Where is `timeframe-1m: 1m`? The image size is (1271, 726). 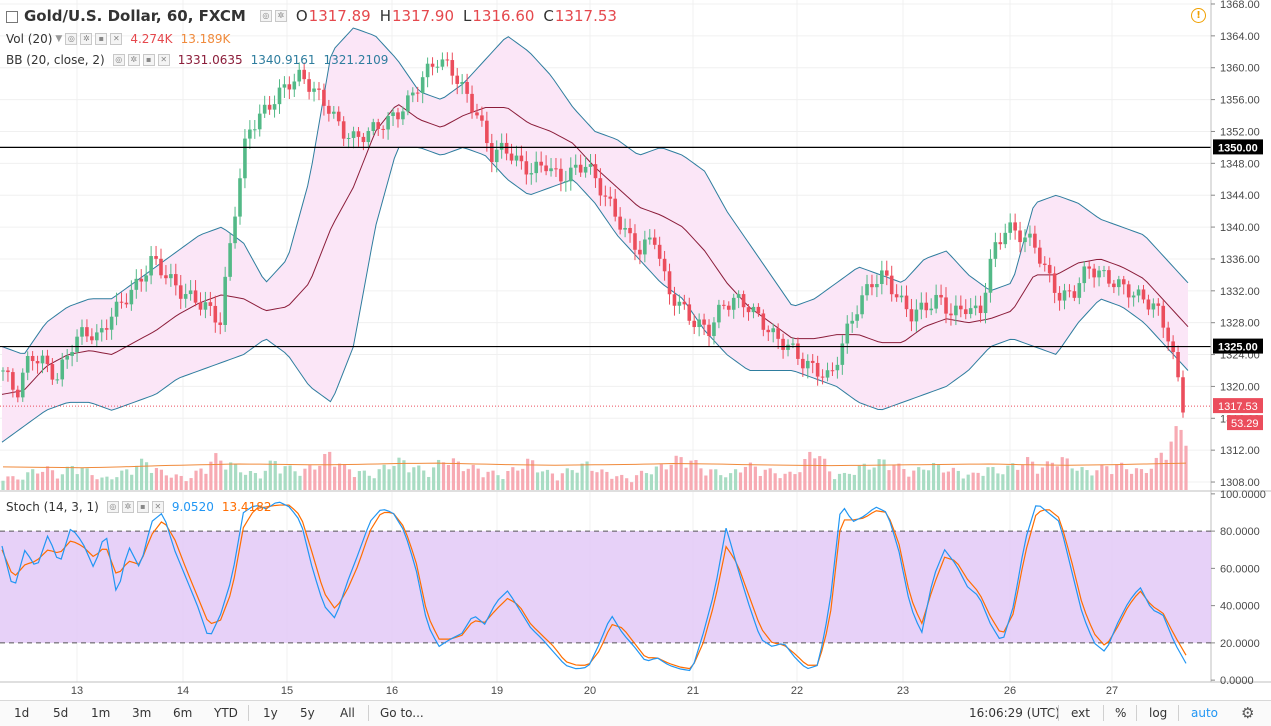 timeframe-1m: 1m is located at coordinates (101, 713).